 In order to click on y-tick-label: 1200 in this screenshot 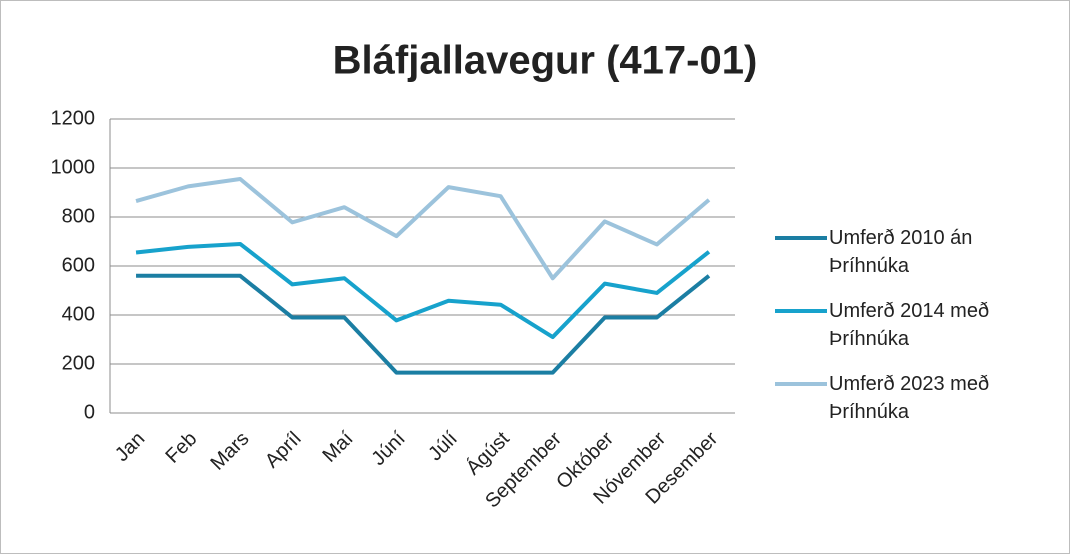, I will do `click(73, 118)`.